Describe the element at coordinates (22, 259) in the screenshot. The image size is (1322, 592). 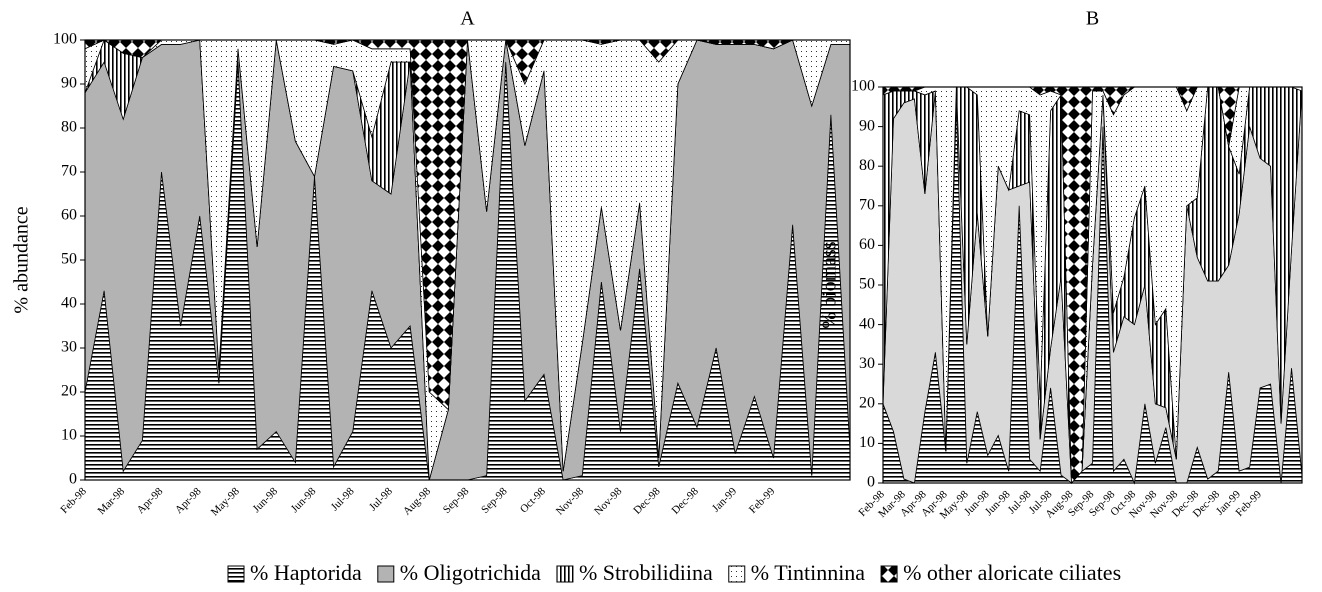
I see `y-axis-label: % abundance` at that location.